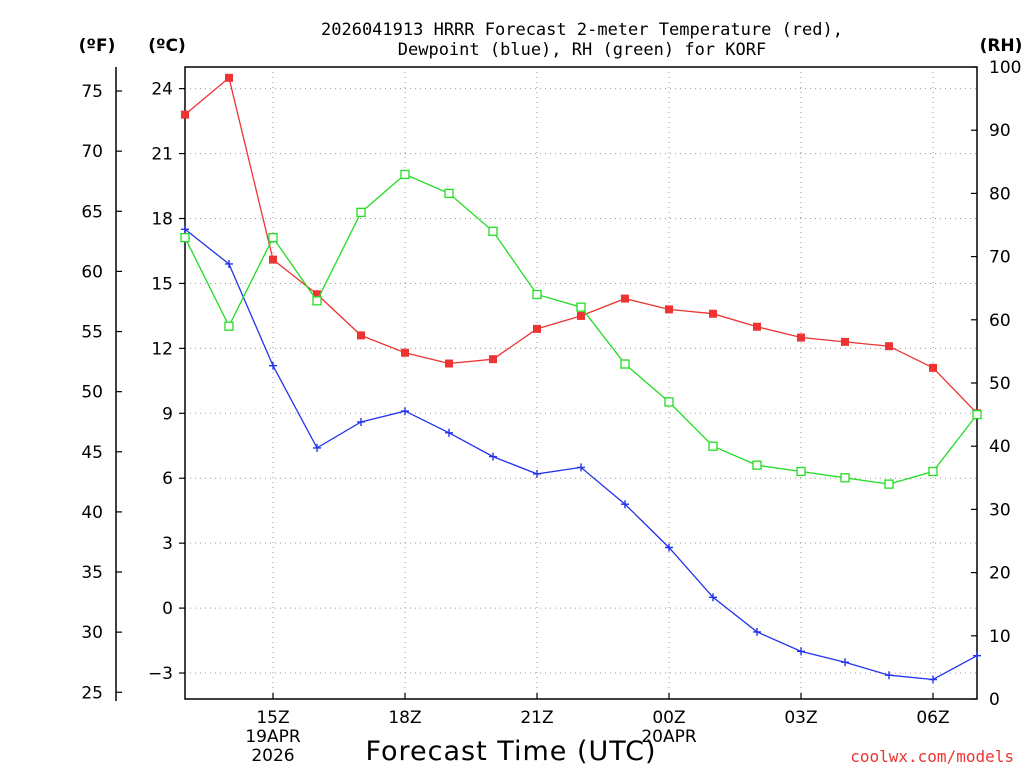  I want to click on fahrenheit-tick-label: 50, so click(92, 393).